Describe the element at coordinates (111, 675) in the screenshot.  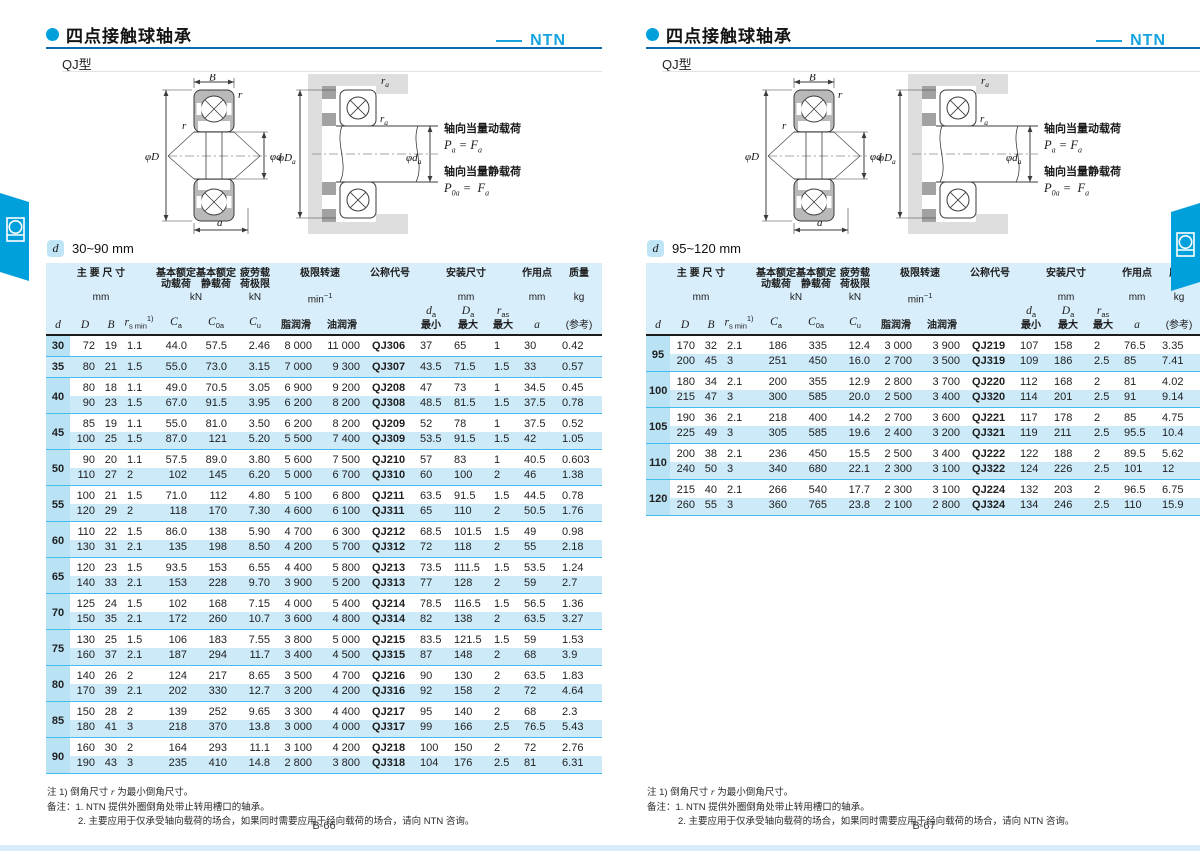
I see `col-B: 26` at that location.